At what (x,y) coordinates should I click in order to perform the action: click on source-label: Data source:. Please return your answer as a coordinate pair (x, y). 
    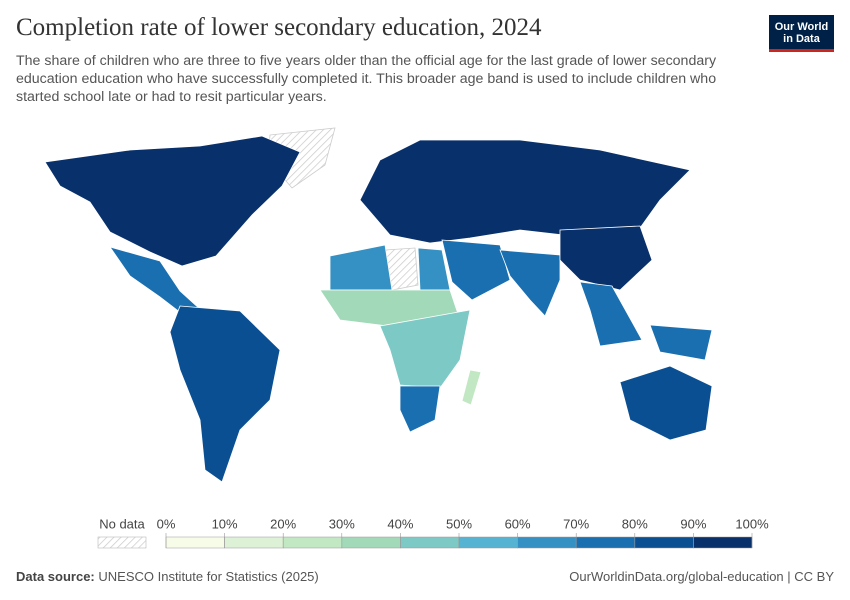
    Looking at the image, I should click on (55, 576).